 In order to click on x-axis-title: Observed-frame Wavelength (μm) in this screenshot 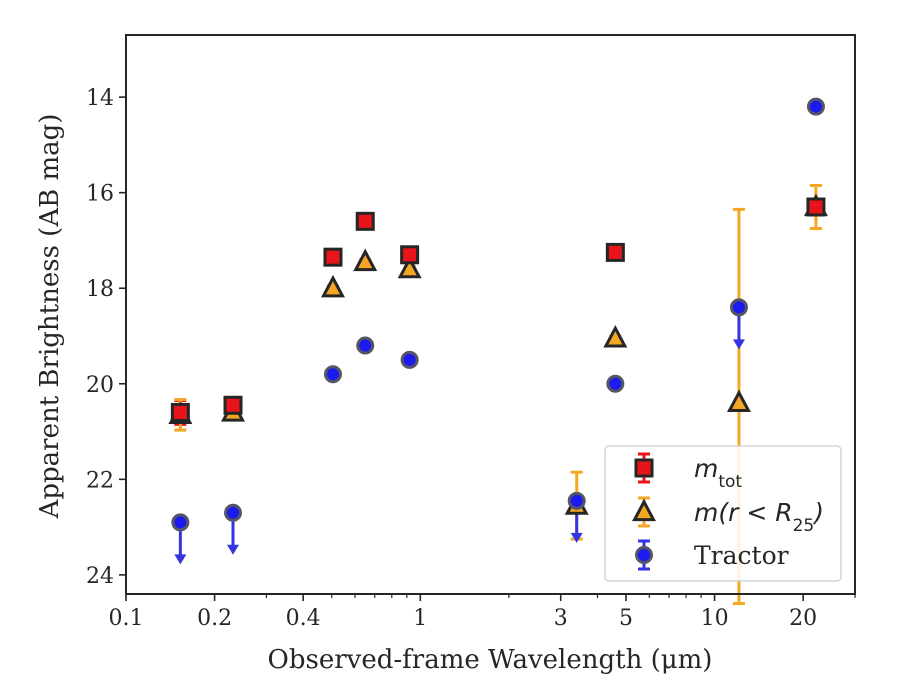, I will do `click(490, 660)`.